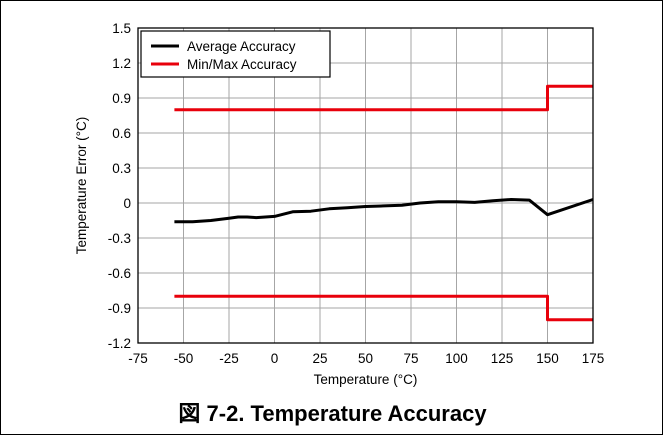 This screenshot has width=663, height=435. I want to click on x-tick-labels: -75 -50 -25 0 25 50 75 100 125 150 175, so click(366, 358).